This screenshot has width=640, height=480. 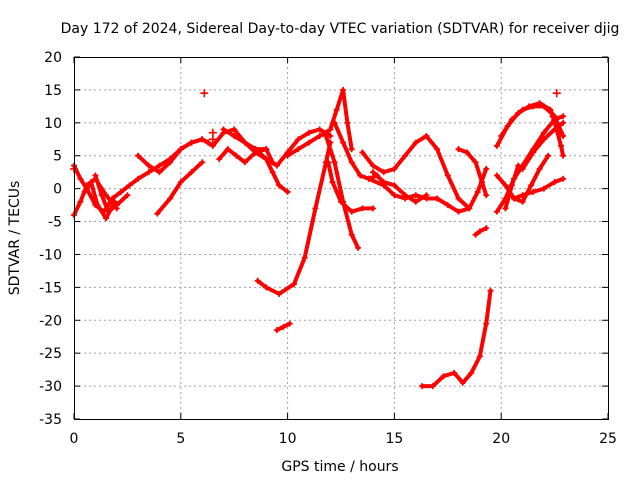 What do you see at coordinates (53, 124) in the screenshot?
I see `y-tick-label: 10` at bounding box center [53, 124].